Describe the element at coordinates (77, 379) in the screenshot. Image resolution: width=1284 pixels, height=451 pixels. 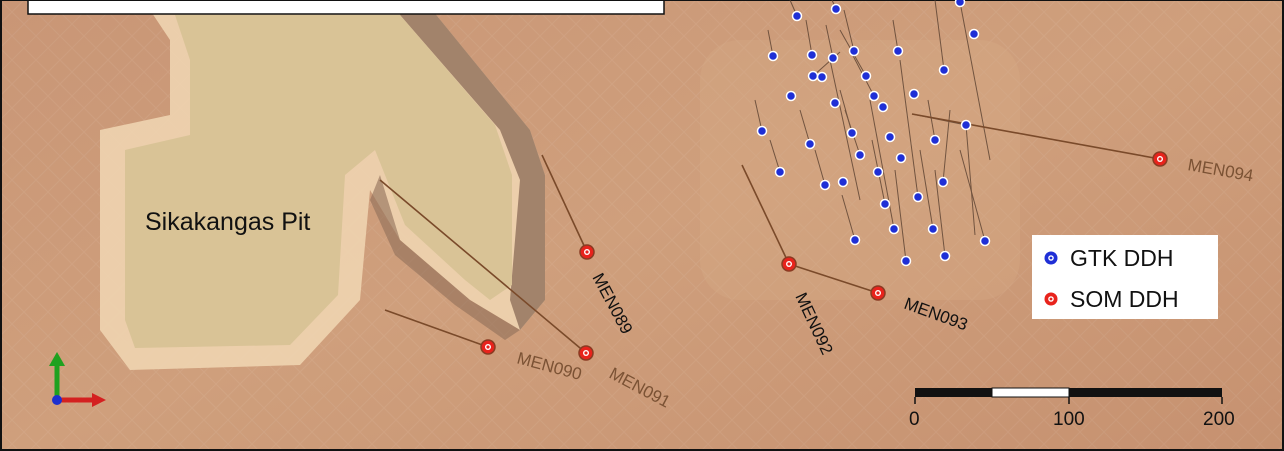
I see `axes-orientation-icon` at that location.